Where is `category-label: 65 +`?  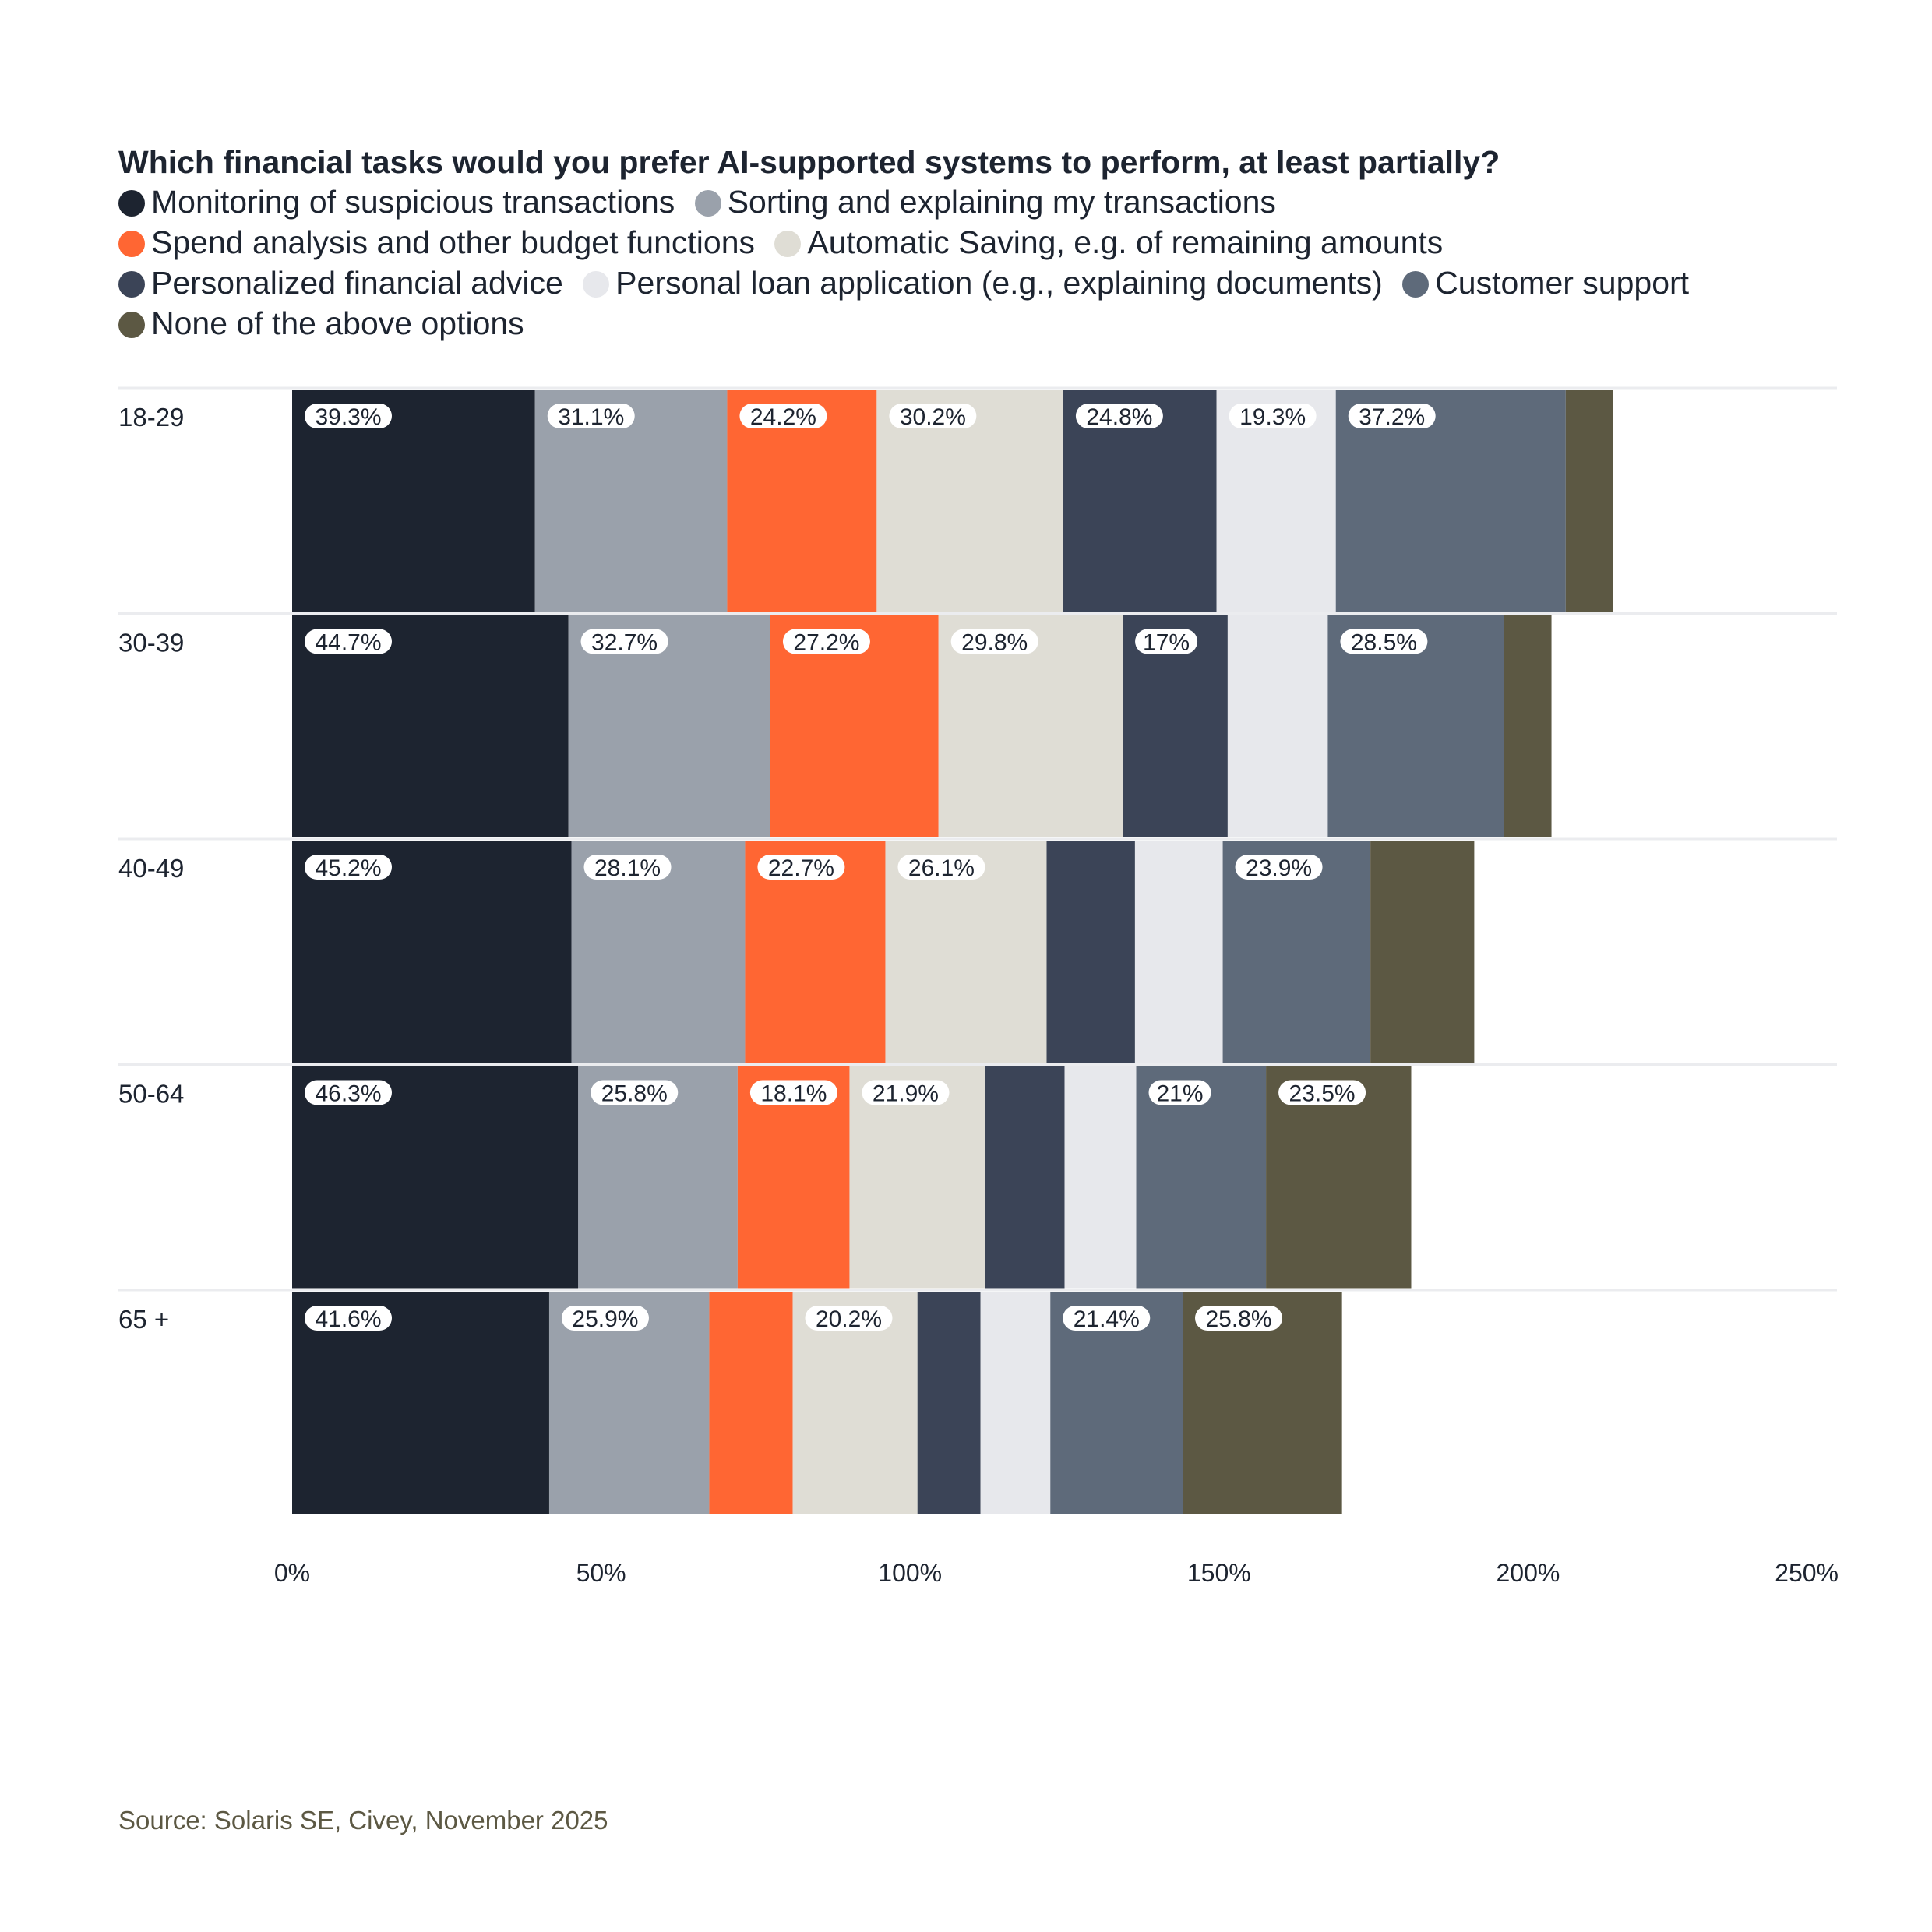
category-label: 65 + is located at coordinates (144, 1319).